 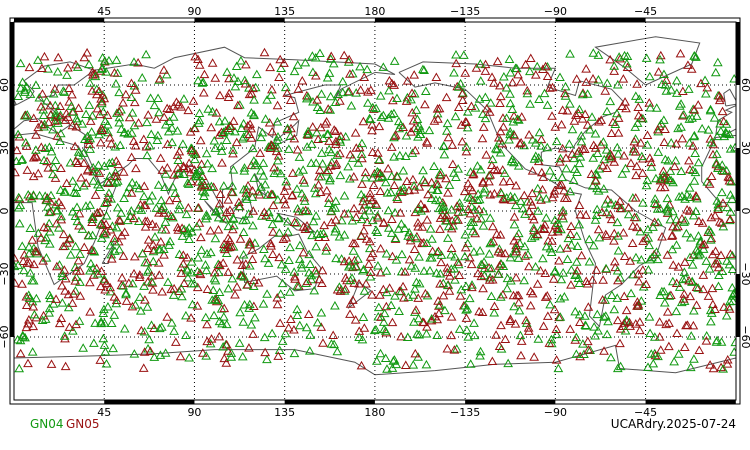 What do you see at coordinates (104, 412) in the screenshot?
I see `lon-tick-bottom: 45` at bounding box center [104, 412].